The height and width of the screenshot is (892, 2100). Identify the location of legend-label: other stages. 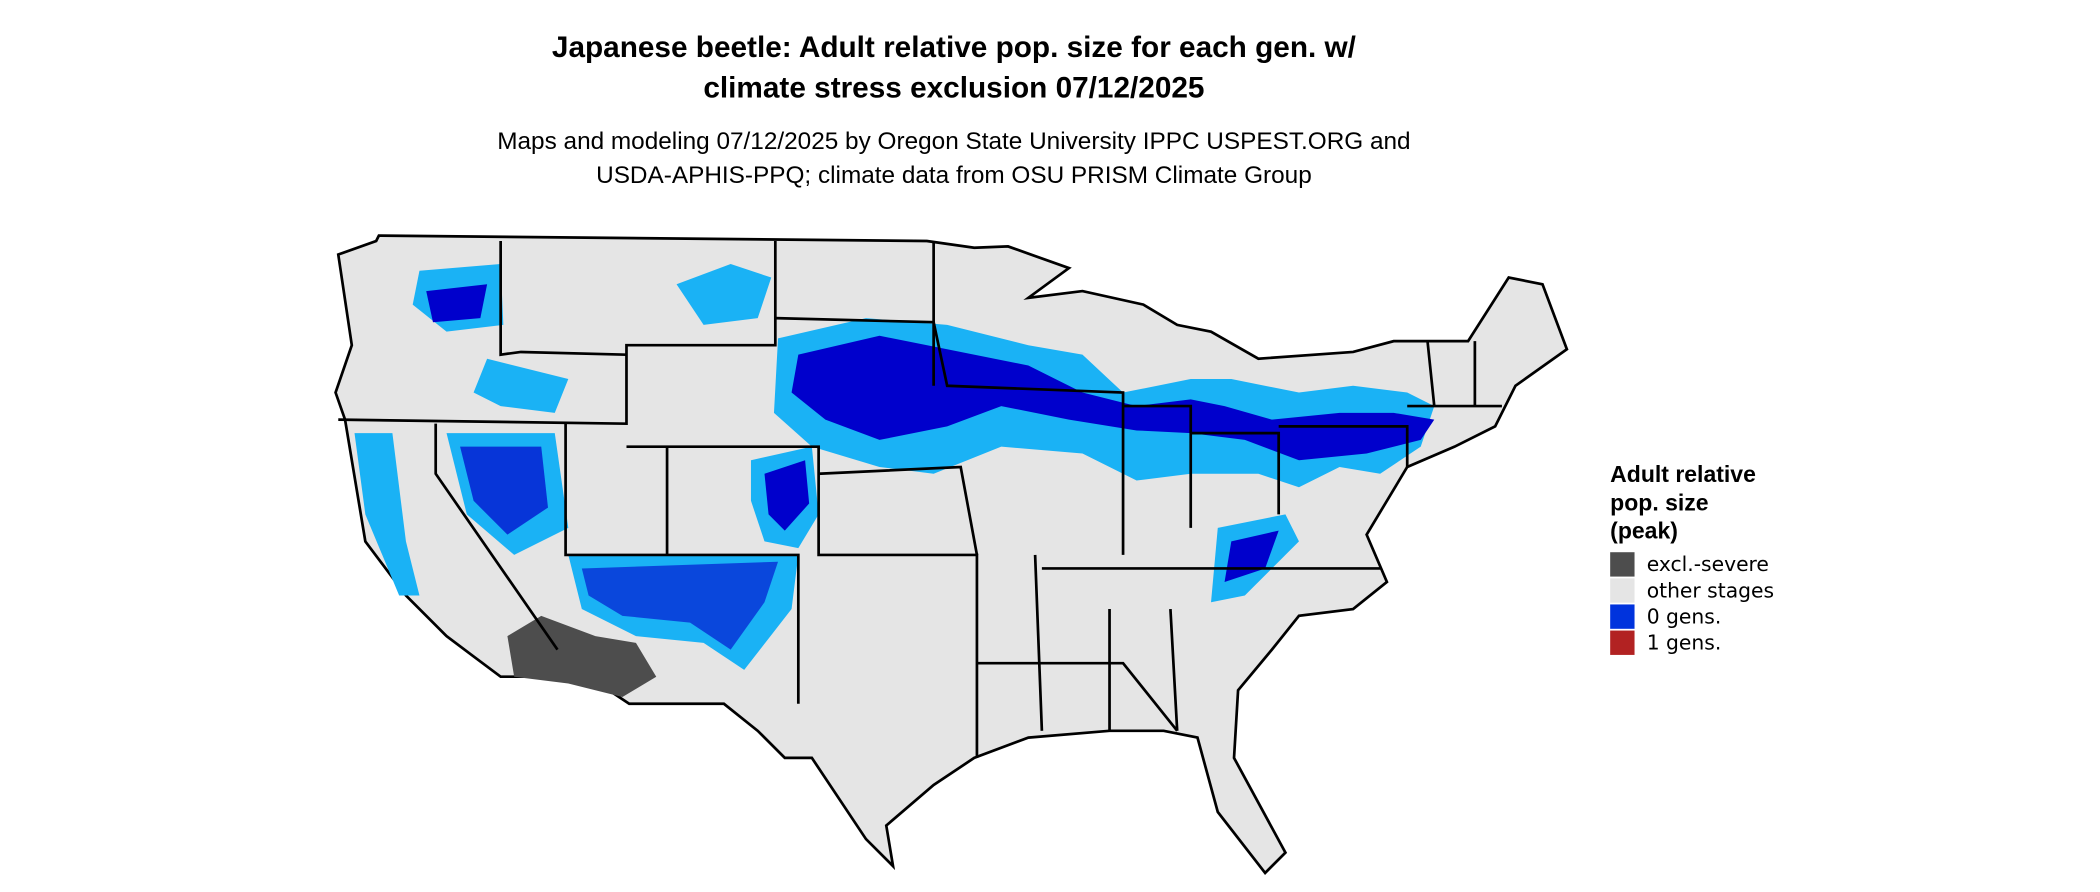
(1710, 590).